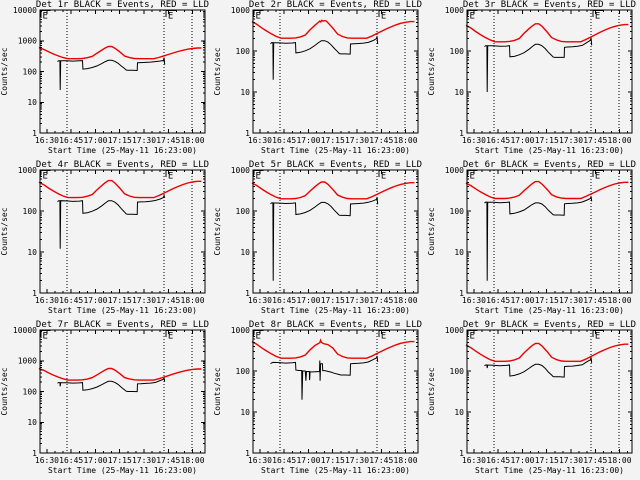 This screenshot has height=480, width=640. Describe the element at coordinates (549, 165) in the screenshot. I see `panel-title: Det 6r BLACK = Events, RED = LLD` at that location.